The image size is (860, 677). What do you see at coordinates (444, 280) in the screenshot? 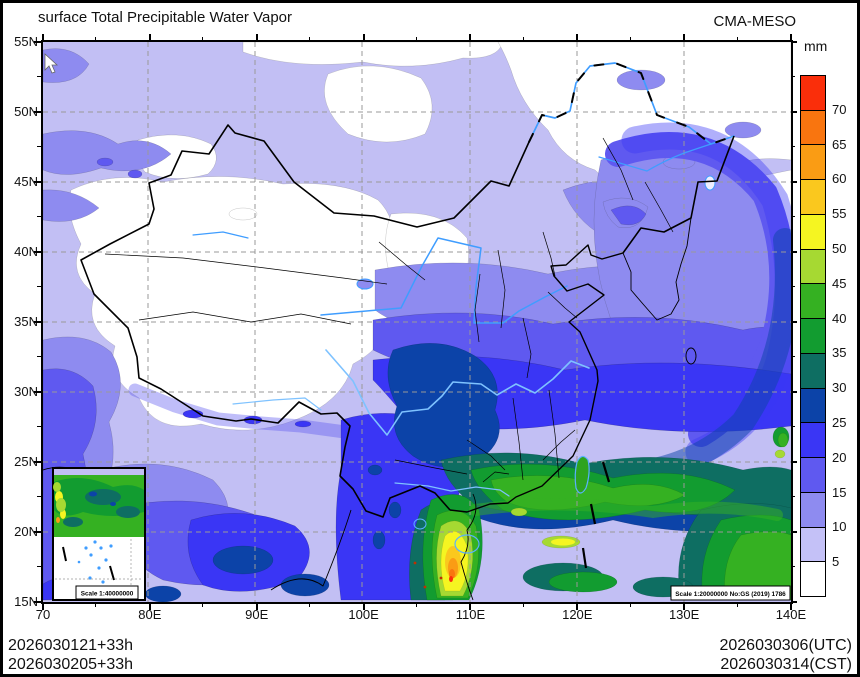
I see `yellow-river` at bounding box center [444, 280].